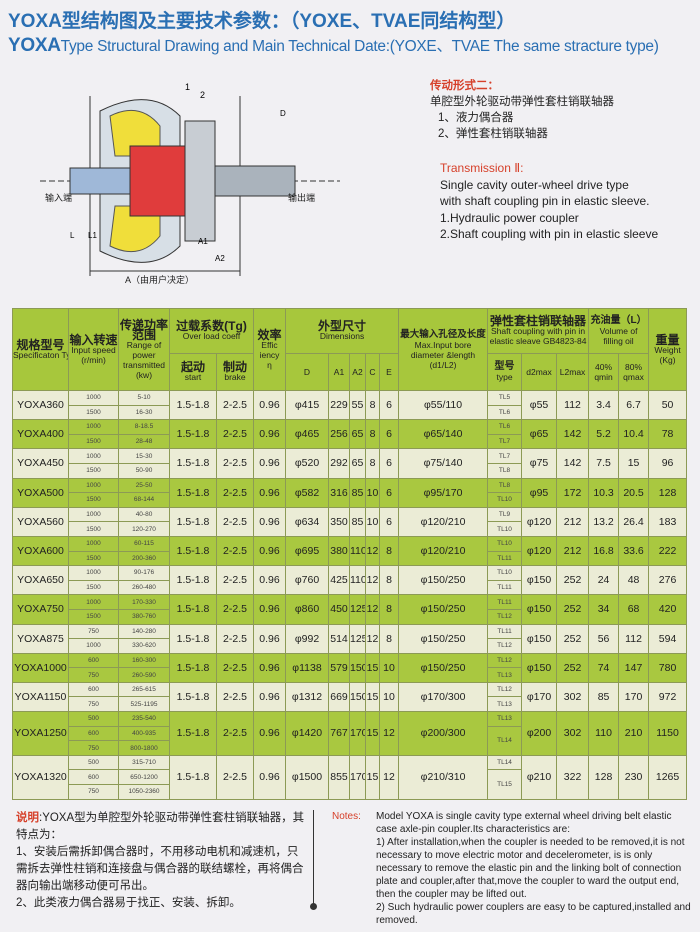 This screenshot has height=932, width=700. Describe the element at coordinates (357, 405) in the screenshot. I see `cell-a2: 55` at that location.